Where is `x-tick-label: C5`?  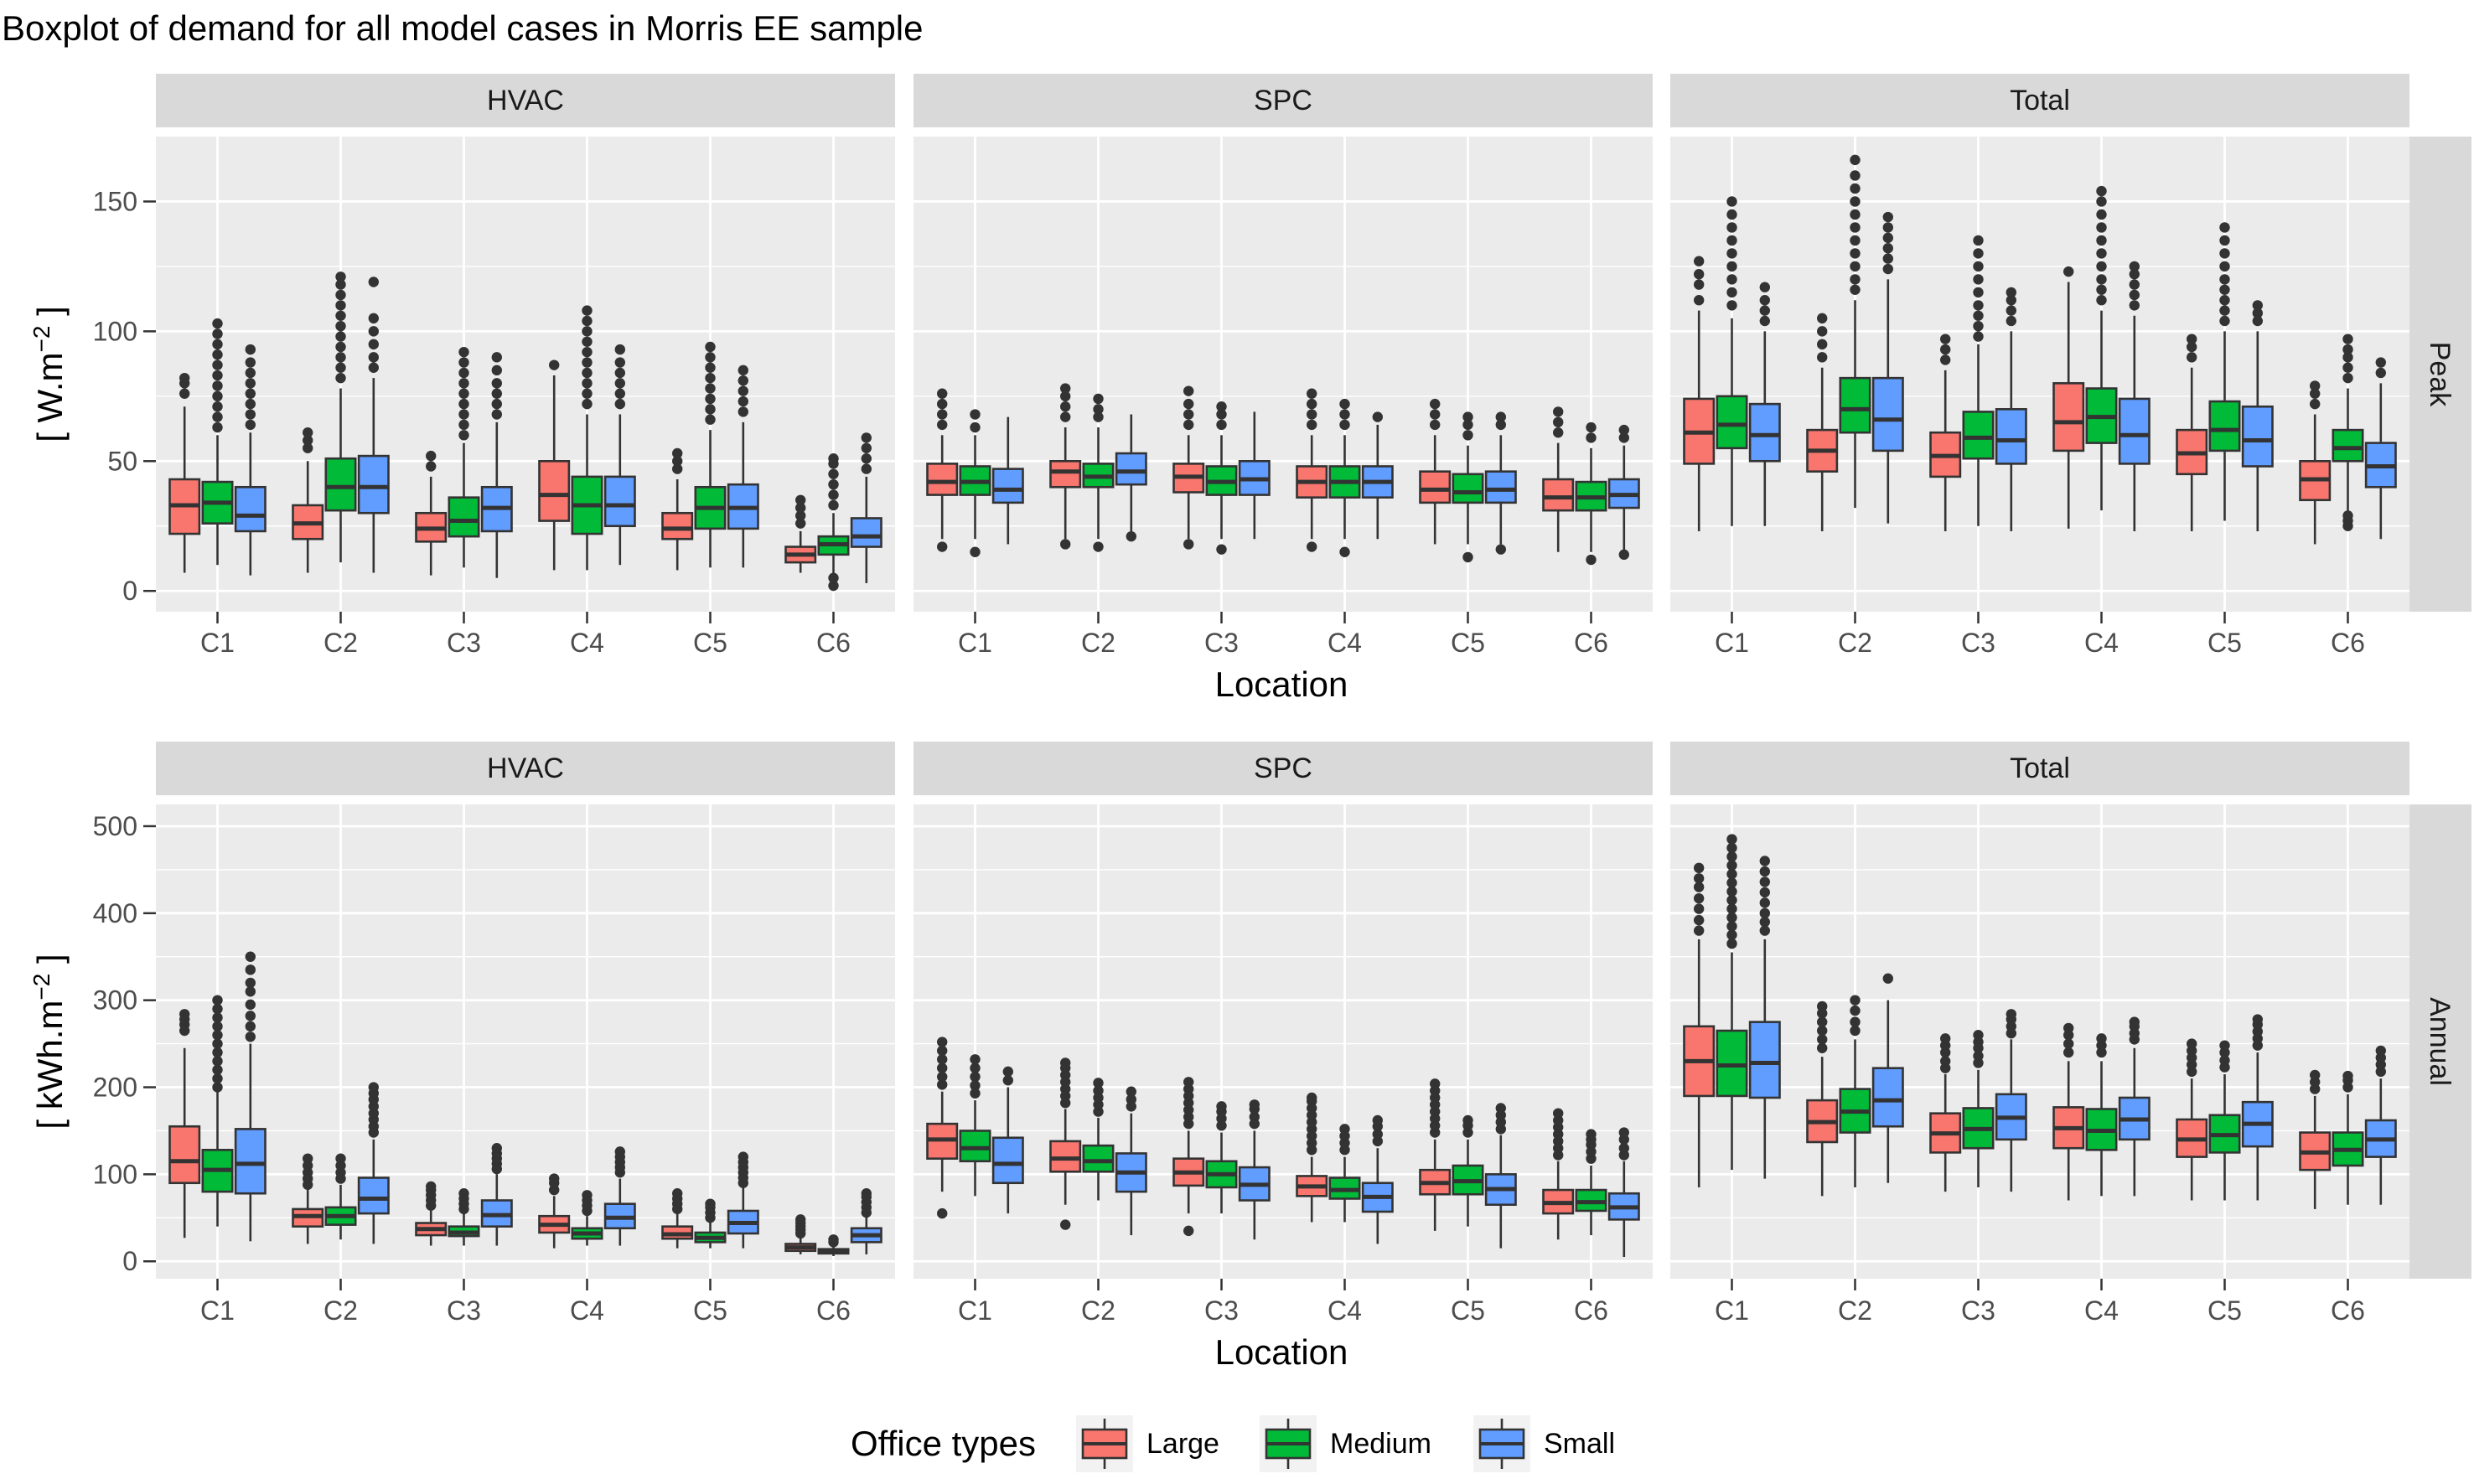 x-tick-label: C5 is located at coordinates (710, 1310).